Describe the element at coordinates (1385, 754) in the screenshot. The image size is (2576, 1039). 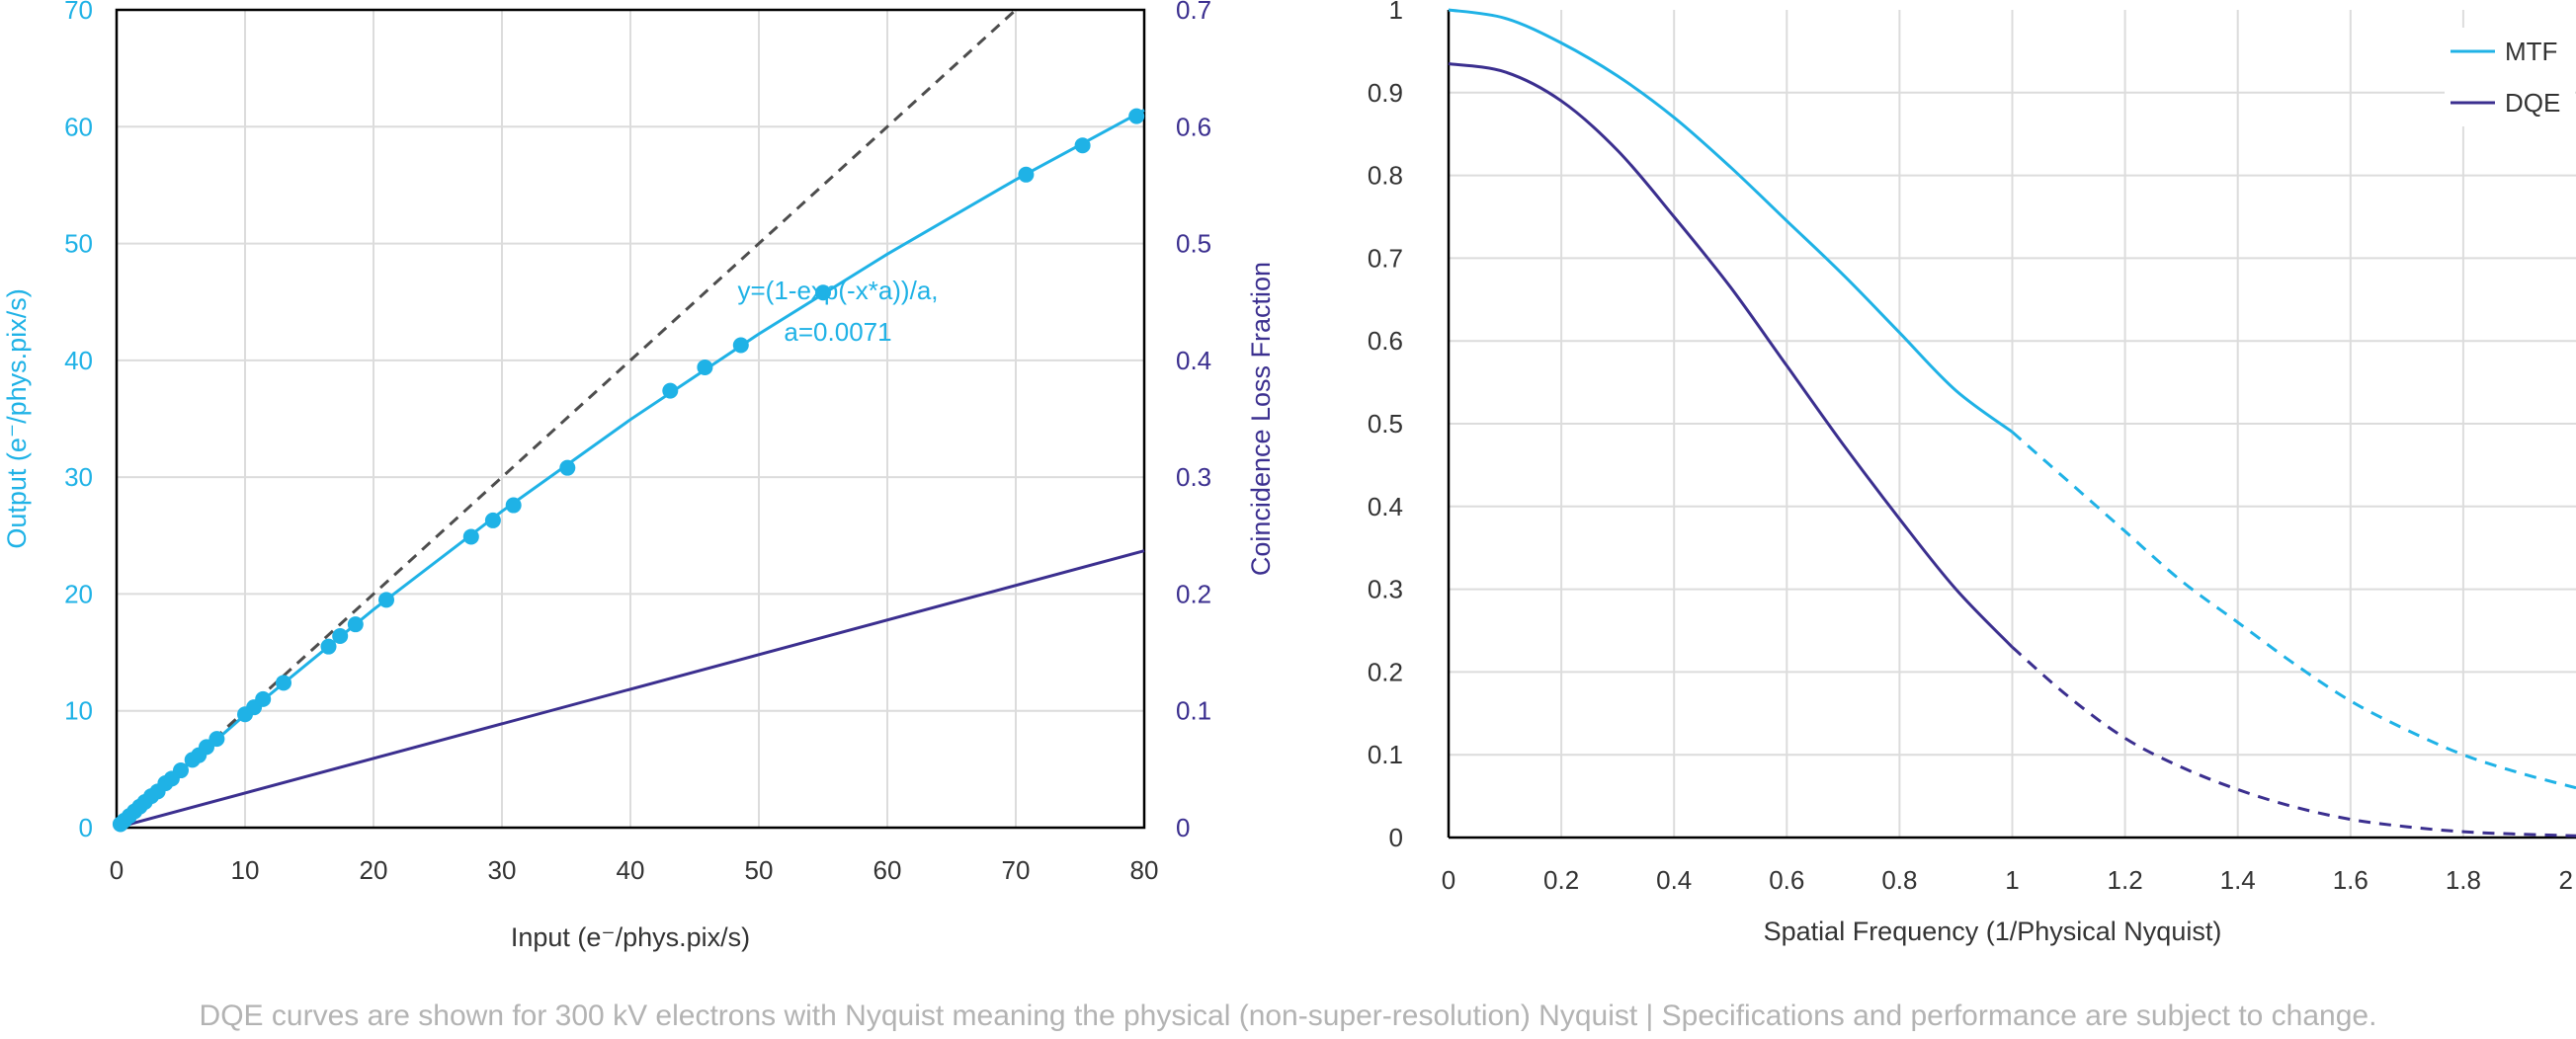
I see `y-tick-label: 0.1` at that location.